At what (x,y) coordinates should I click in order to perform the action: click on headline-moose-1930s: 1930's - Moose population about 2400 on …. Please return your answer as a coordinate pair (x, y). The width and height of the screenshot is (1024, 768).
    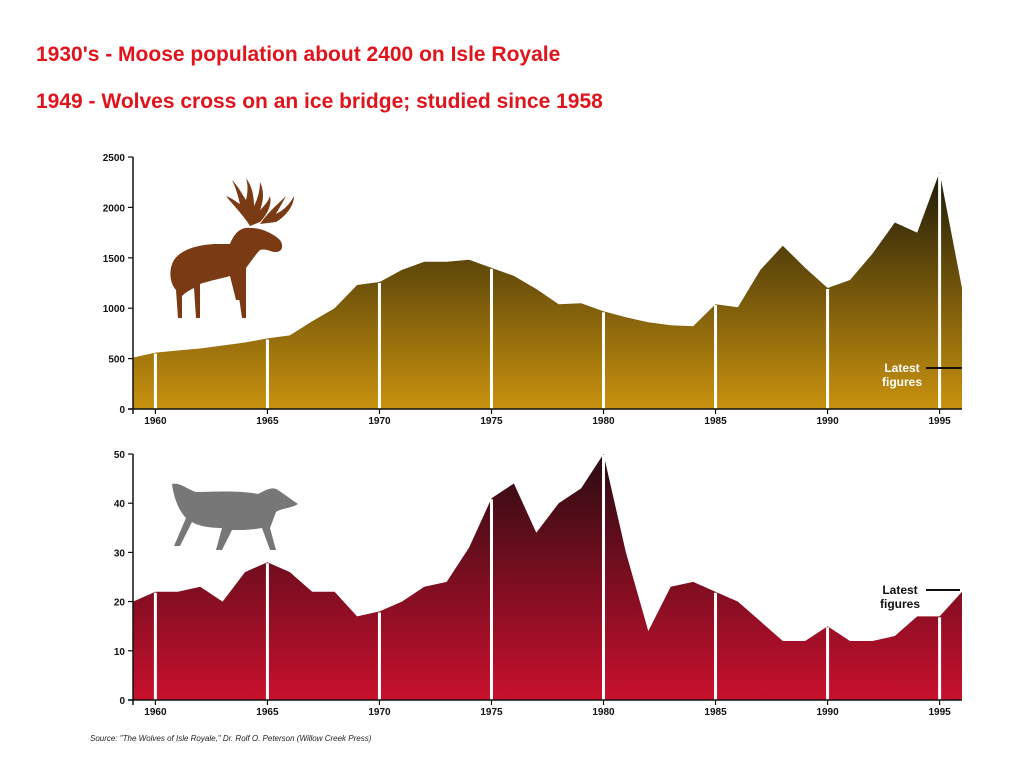
    Looking at the image, I should click on (298, 54).